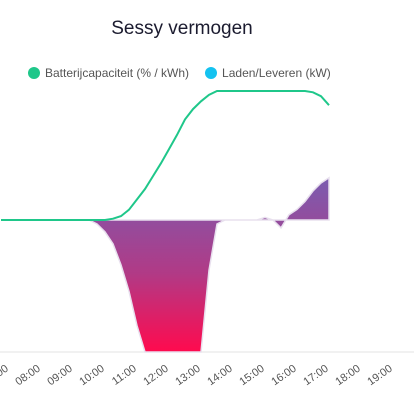 Image resolution: width=414 pixels, height=400 pixels. Describe the element at coordinates (117, 73) in the screenshot. I see `legend-label-battery: Batterijcapaciteit (% / kWh)` at that location.